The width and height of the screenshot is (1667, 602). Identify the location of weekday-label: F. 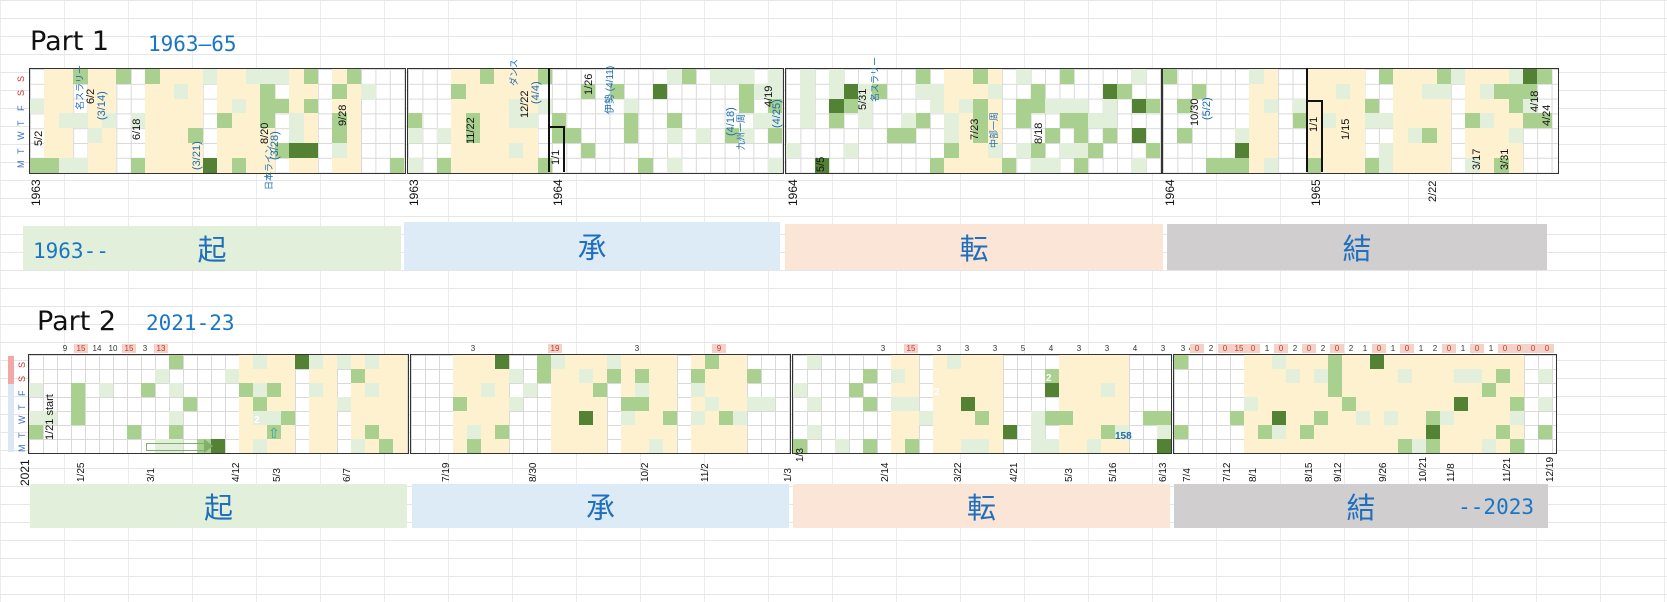
(22, 393).